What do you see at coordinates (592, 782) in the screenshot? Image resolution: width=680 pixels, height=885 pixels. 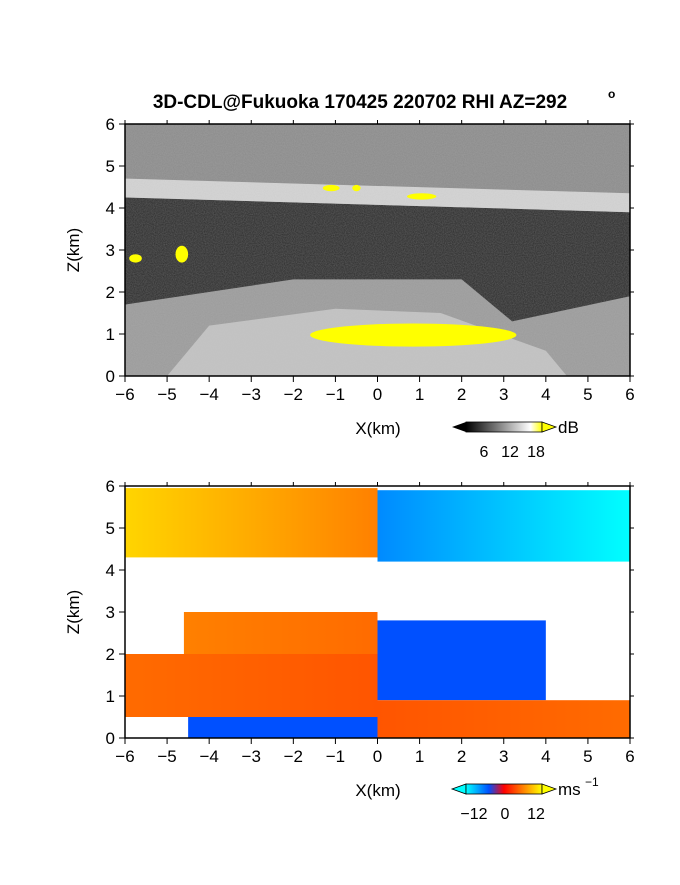 I see `colorbar-unit-exponent: −1` at bounding box center [592, 782].